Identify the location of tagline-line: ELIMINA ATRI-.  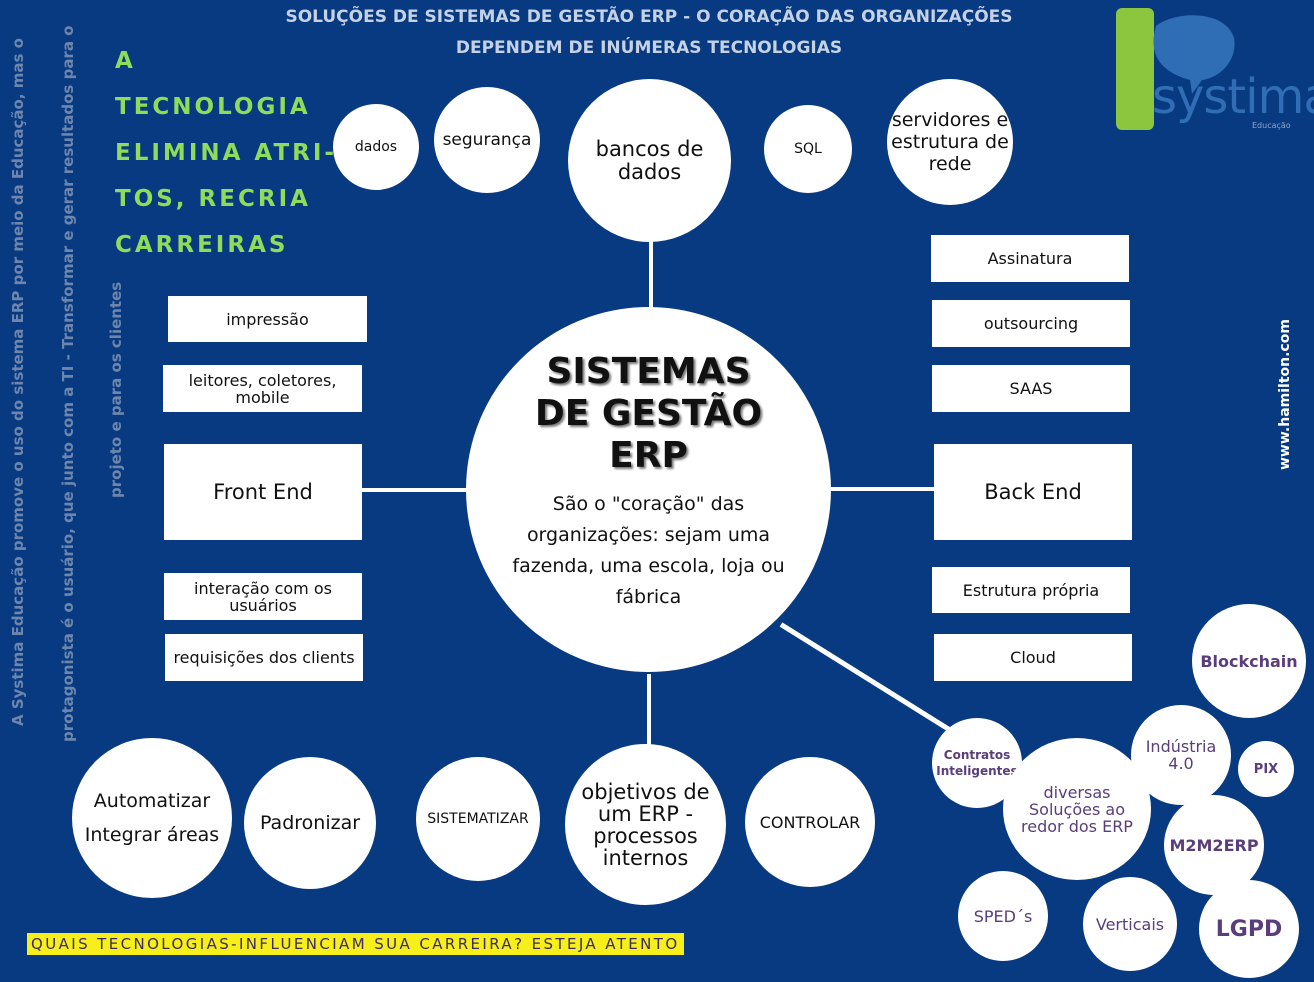
(226, 153).